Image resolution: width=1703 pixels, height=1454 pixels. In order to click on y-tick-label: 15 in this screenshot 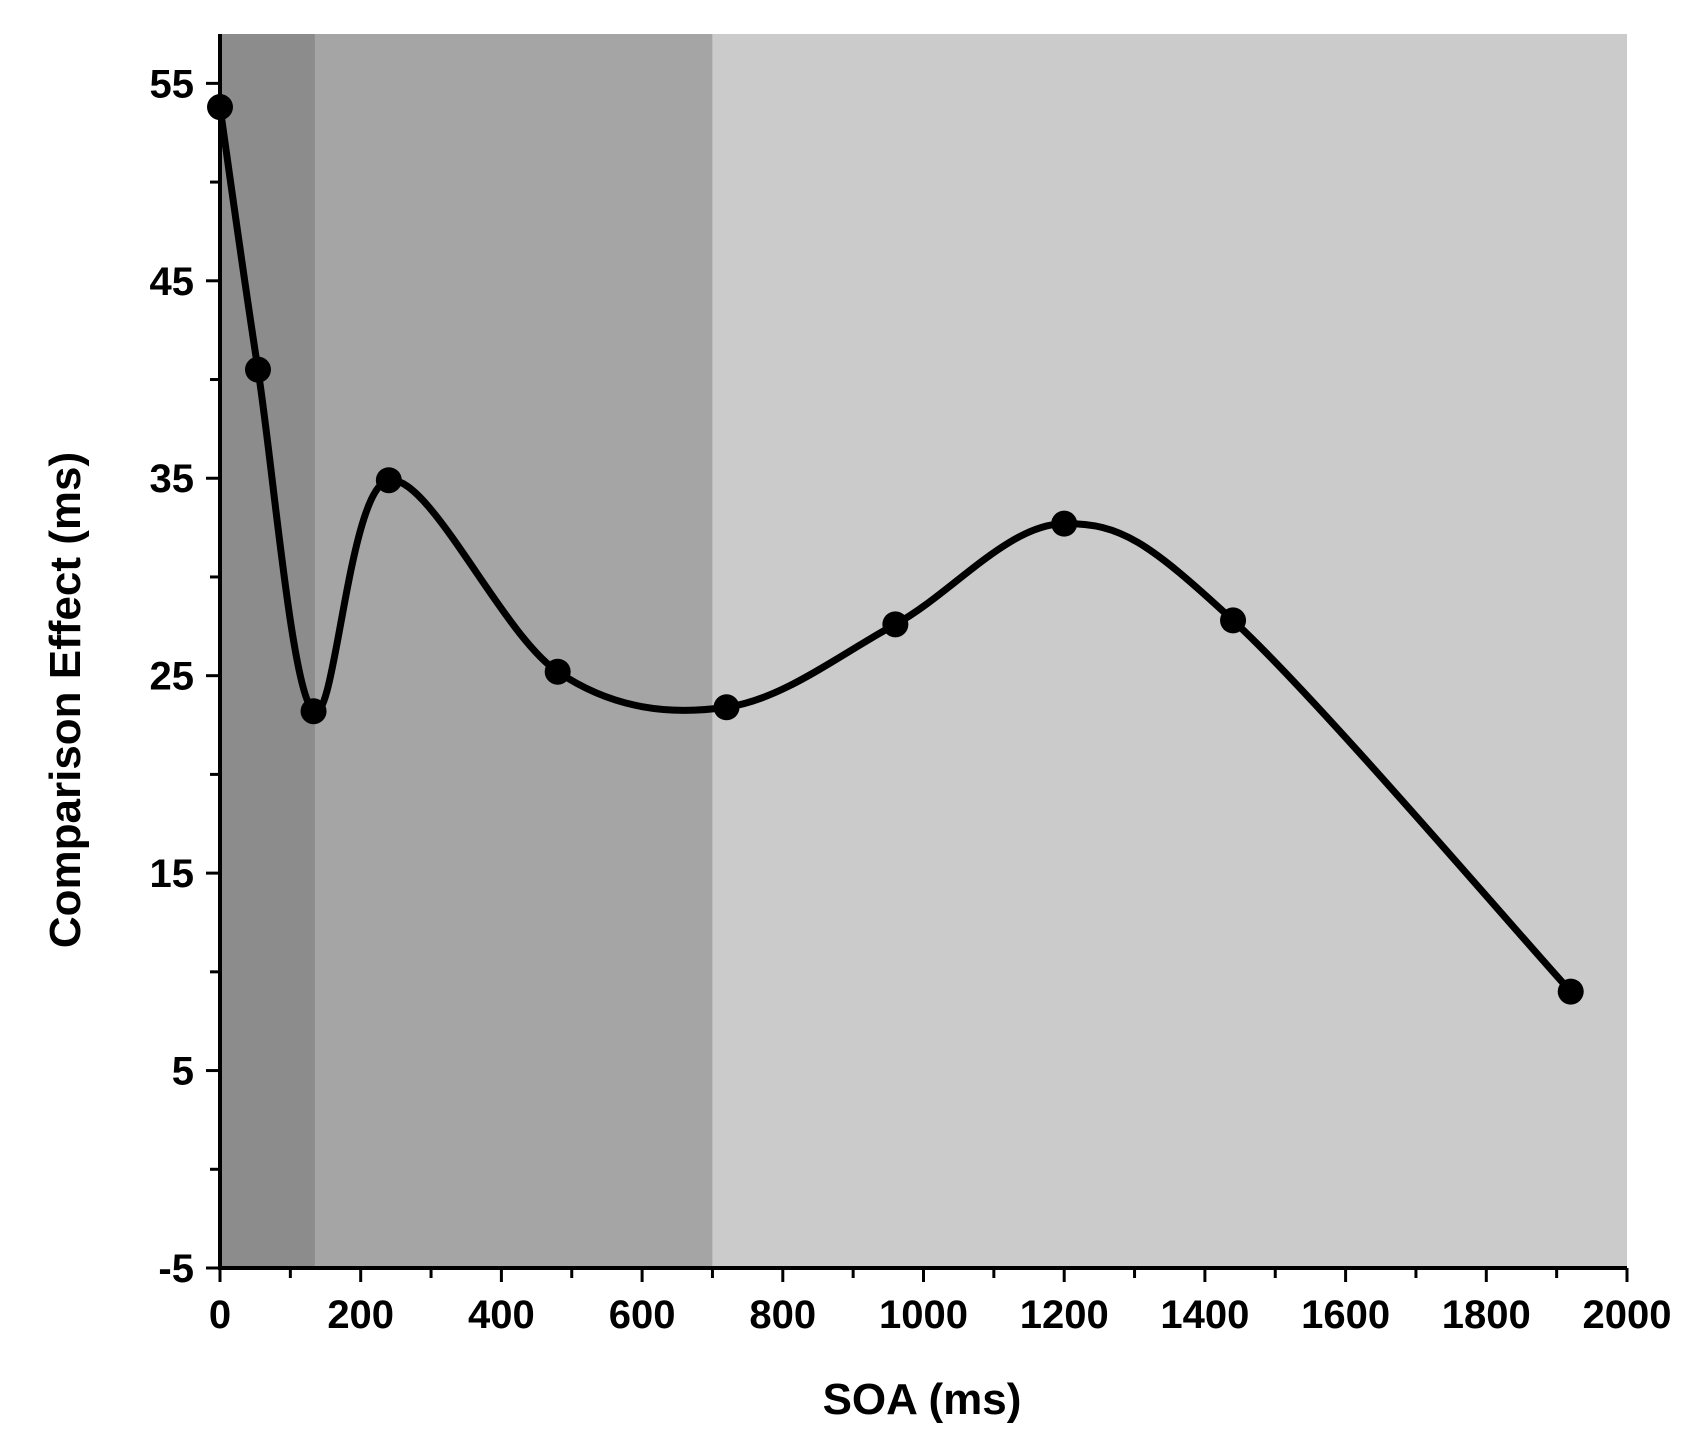, I will do `click(172, 874)`.